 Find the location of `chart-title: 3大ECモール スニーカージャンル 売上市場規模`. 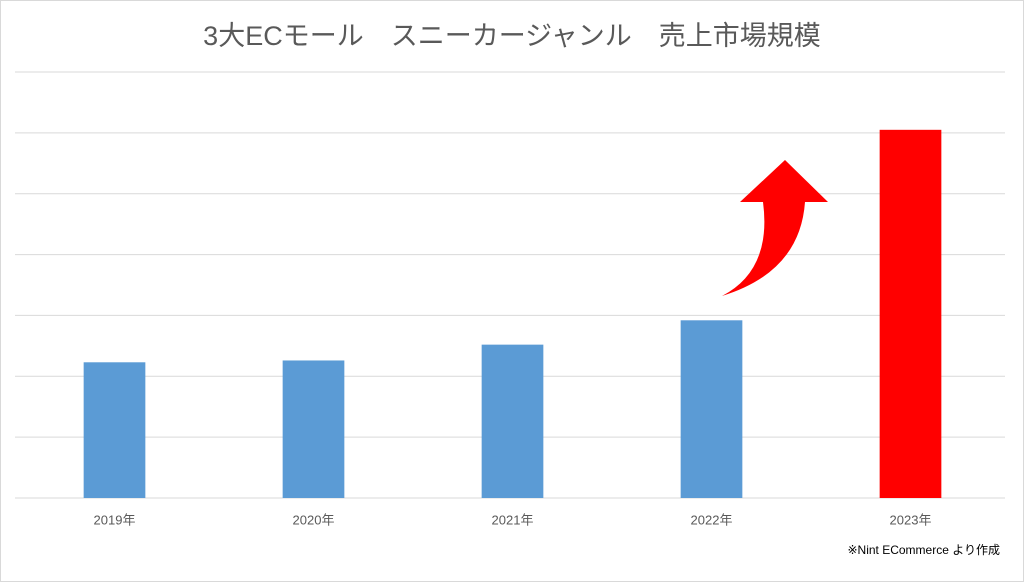

chart-title: 3大ECモール スニーカージャンル 売上市場規模 is located at coordinates (512, 36).